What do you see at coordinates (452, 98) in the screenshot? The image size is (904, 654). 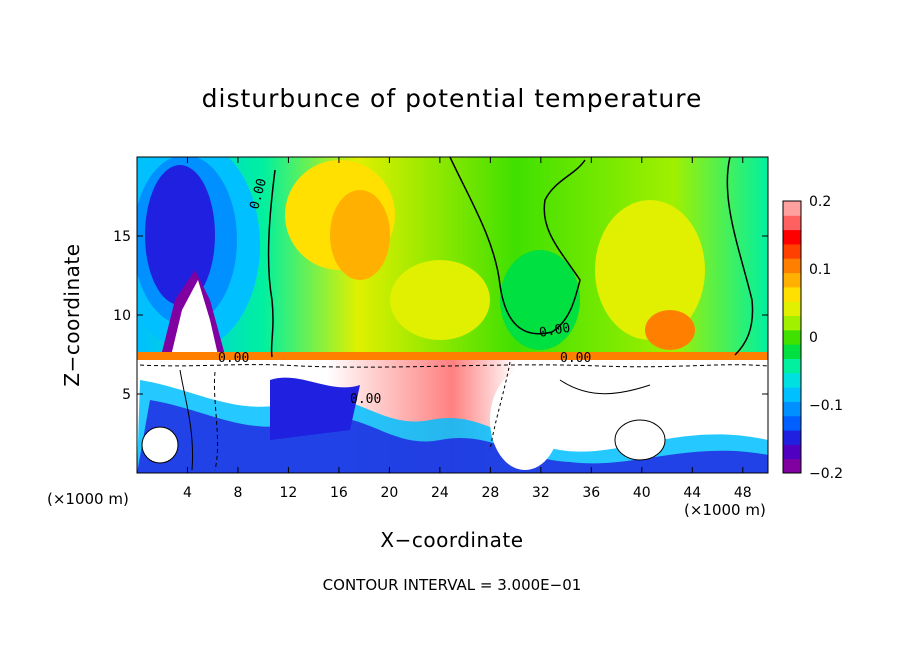 I see `chart-title: disturbunce of potential temperature` at bounding box center [452, 98].